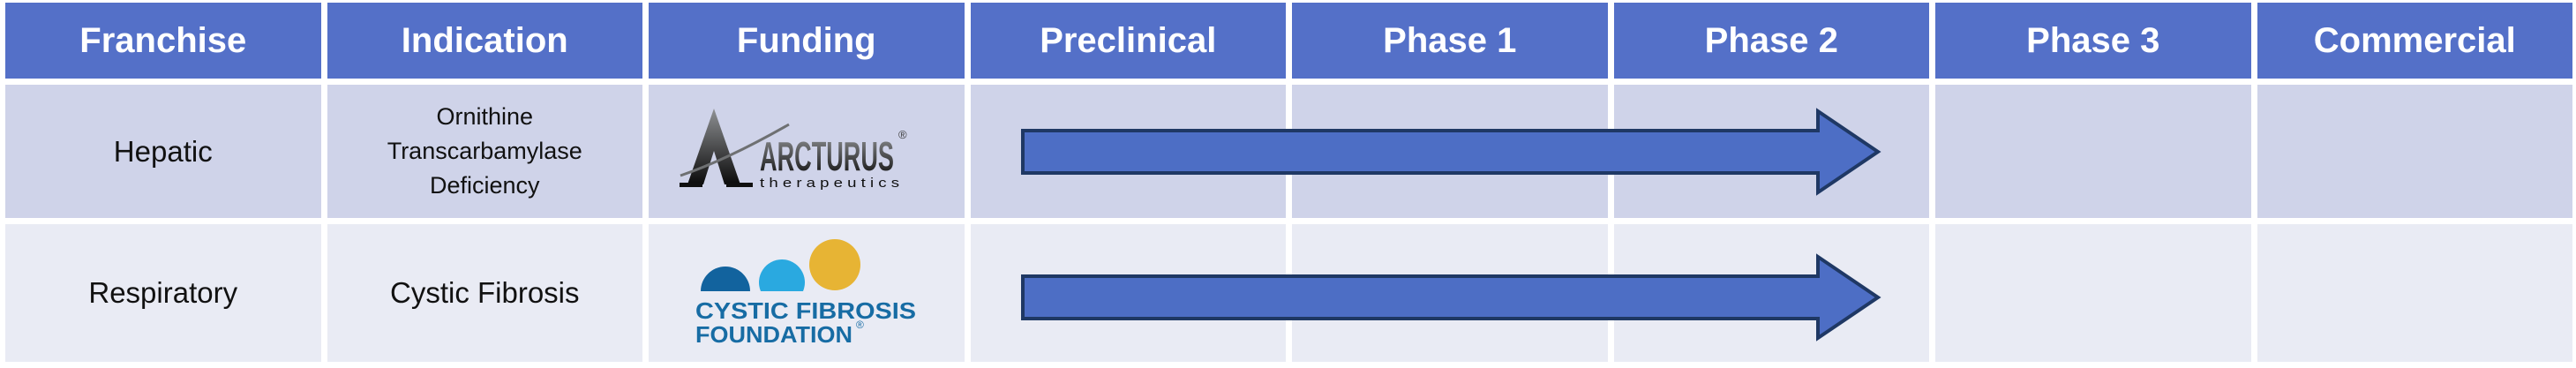 The height and width of the screenshot is (368, 2576). Describe the element at coordinates (2414, 293) in the screenshot. I see `stage-cell-commercial-respiratory` at that location.